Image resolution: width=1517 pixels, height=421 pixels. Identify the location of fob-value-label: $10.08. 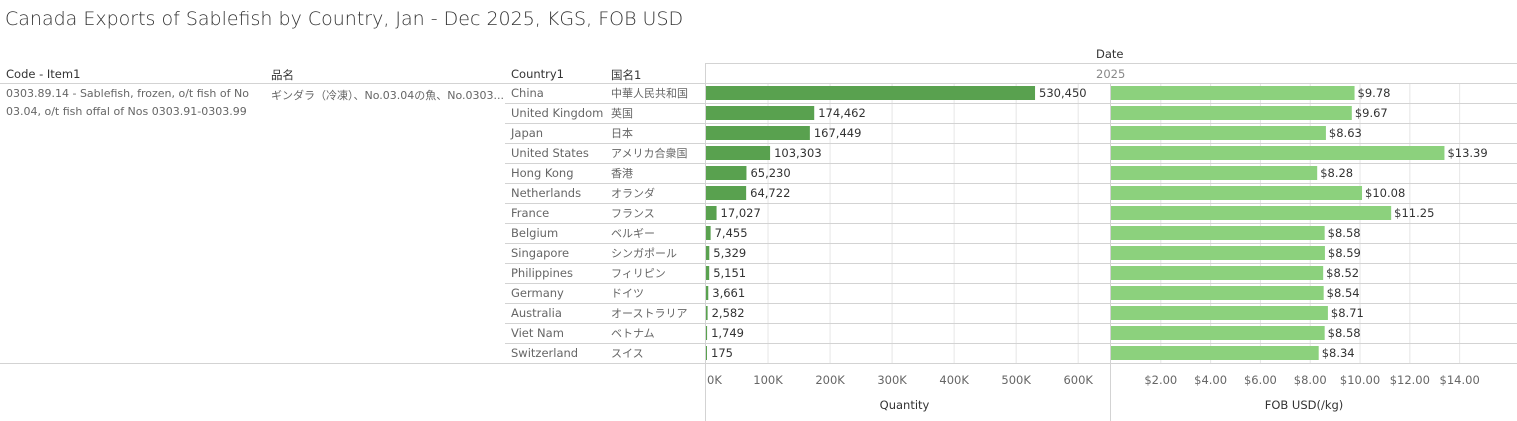
(1385, 193).